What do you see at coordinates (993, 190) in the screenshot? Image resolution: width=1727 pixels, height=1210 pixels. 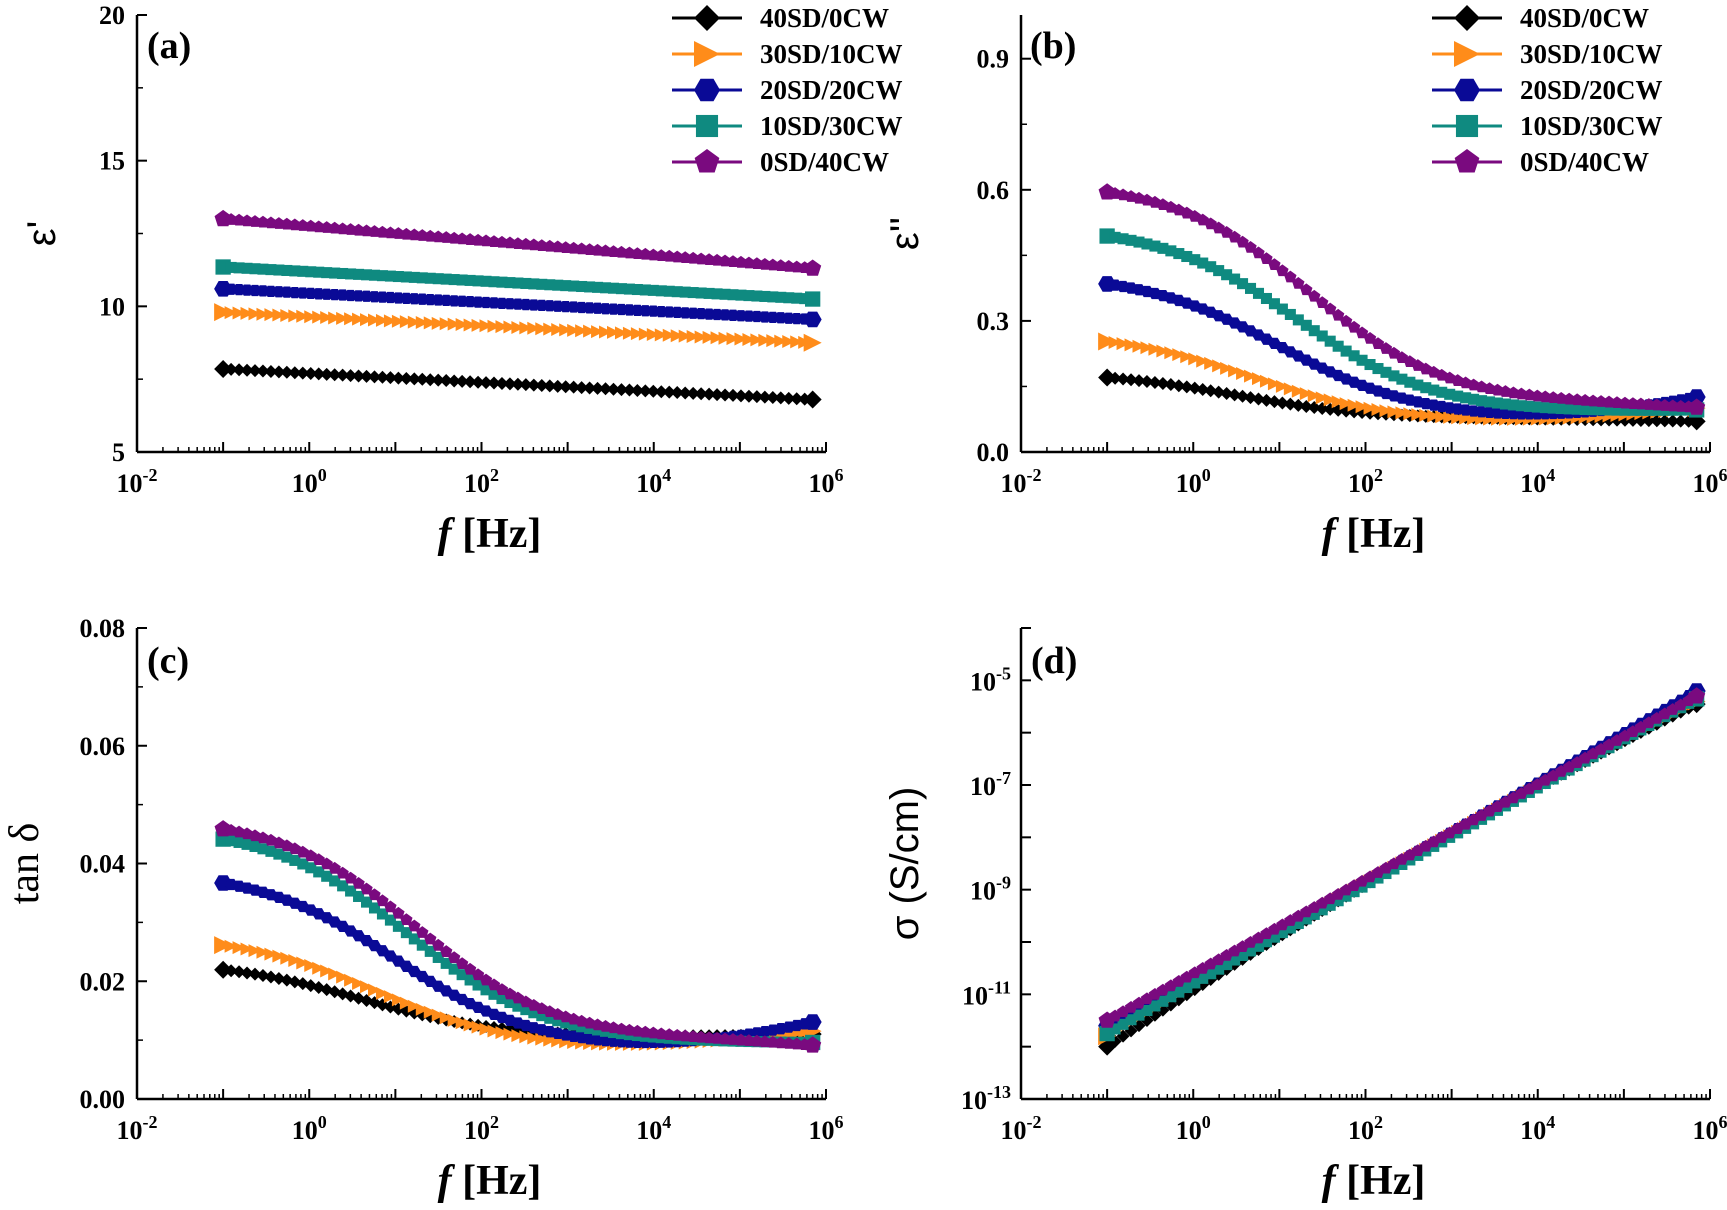 I see `y-tick-label: 0.6` at bounding box center [993, 190].